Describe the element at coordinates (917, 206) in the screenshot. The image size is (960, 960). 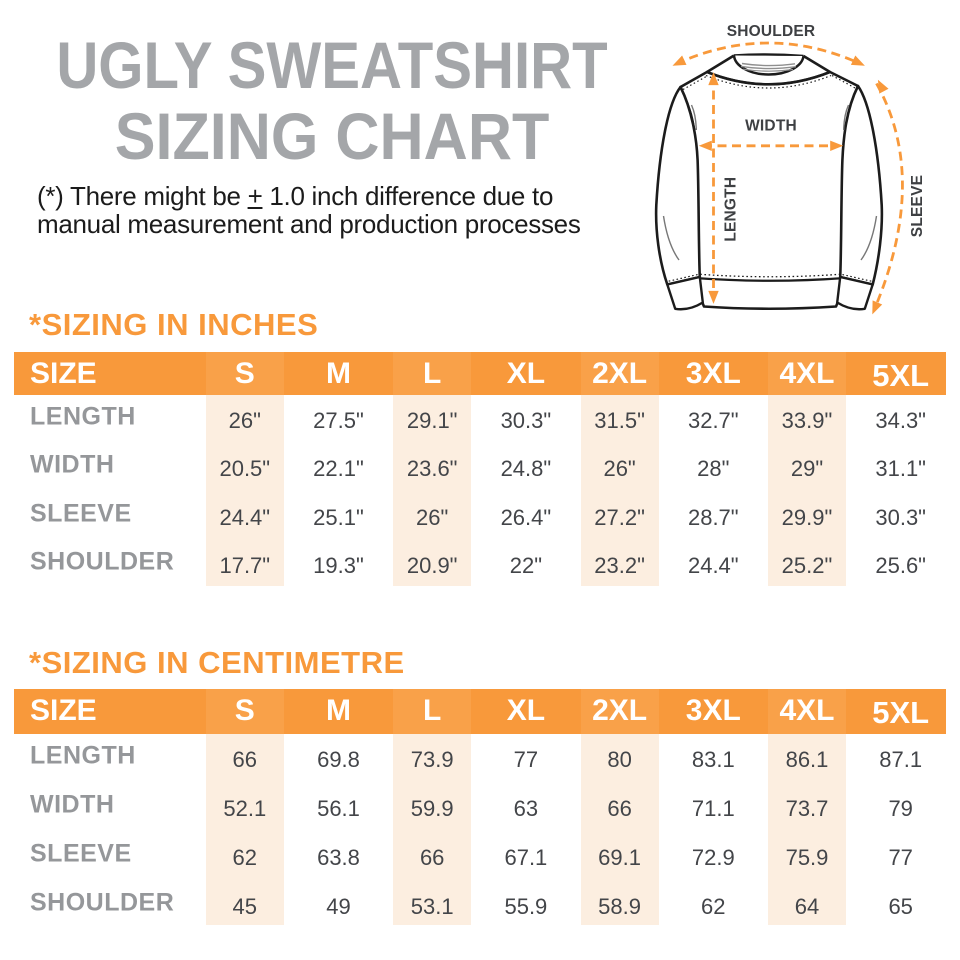
I see `svg-text: SLEEVE` at that location.